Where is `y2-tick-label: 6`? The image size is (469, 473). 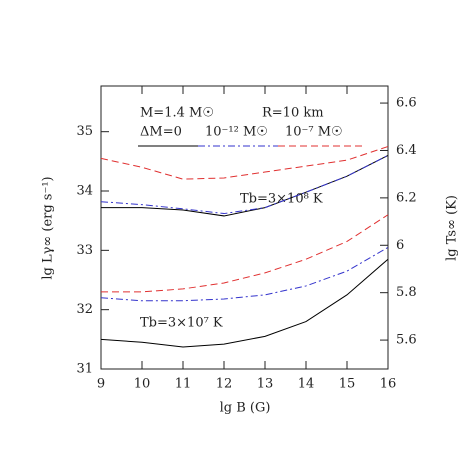 y2-tick-label: 6 is located at coordinates (400, 245).